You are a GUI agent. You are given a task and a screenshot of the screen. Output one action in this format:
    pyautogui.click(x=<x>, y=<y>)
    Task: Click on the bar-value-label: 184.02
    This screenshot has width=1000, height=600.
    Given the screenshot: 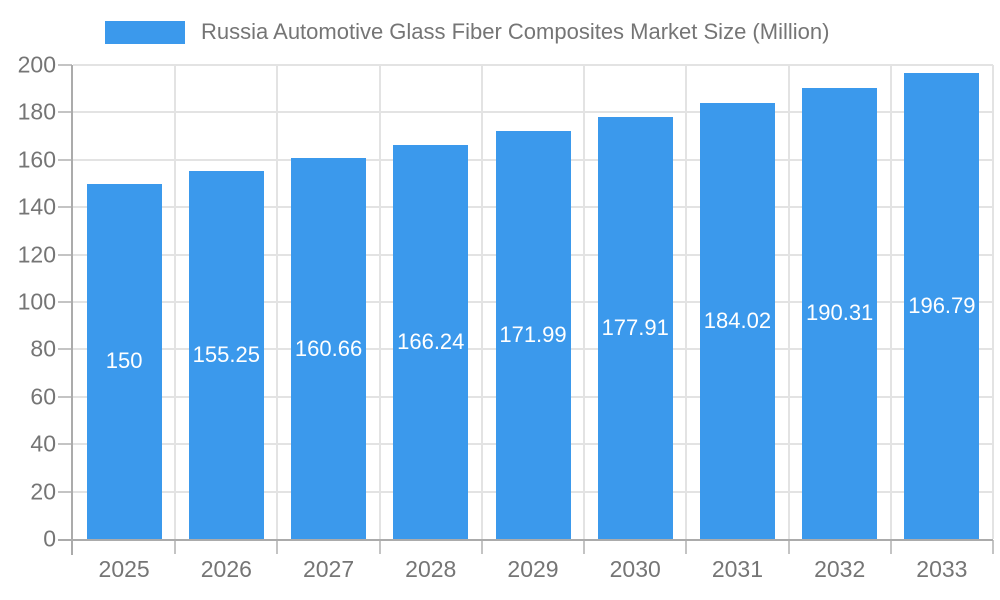 What is the action you would take?
    pyautogui.click(x=737, y=320)
    